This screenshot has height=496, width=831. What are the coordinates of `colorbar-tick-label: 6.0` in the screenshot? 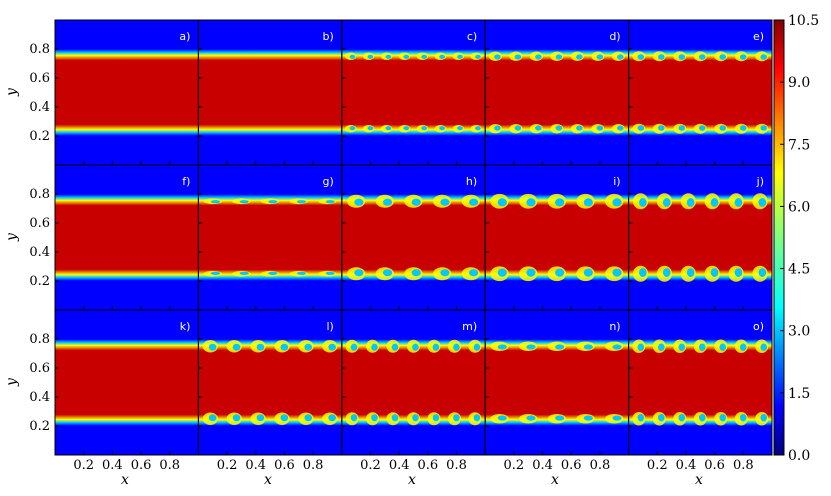 It's located at (799, 207).